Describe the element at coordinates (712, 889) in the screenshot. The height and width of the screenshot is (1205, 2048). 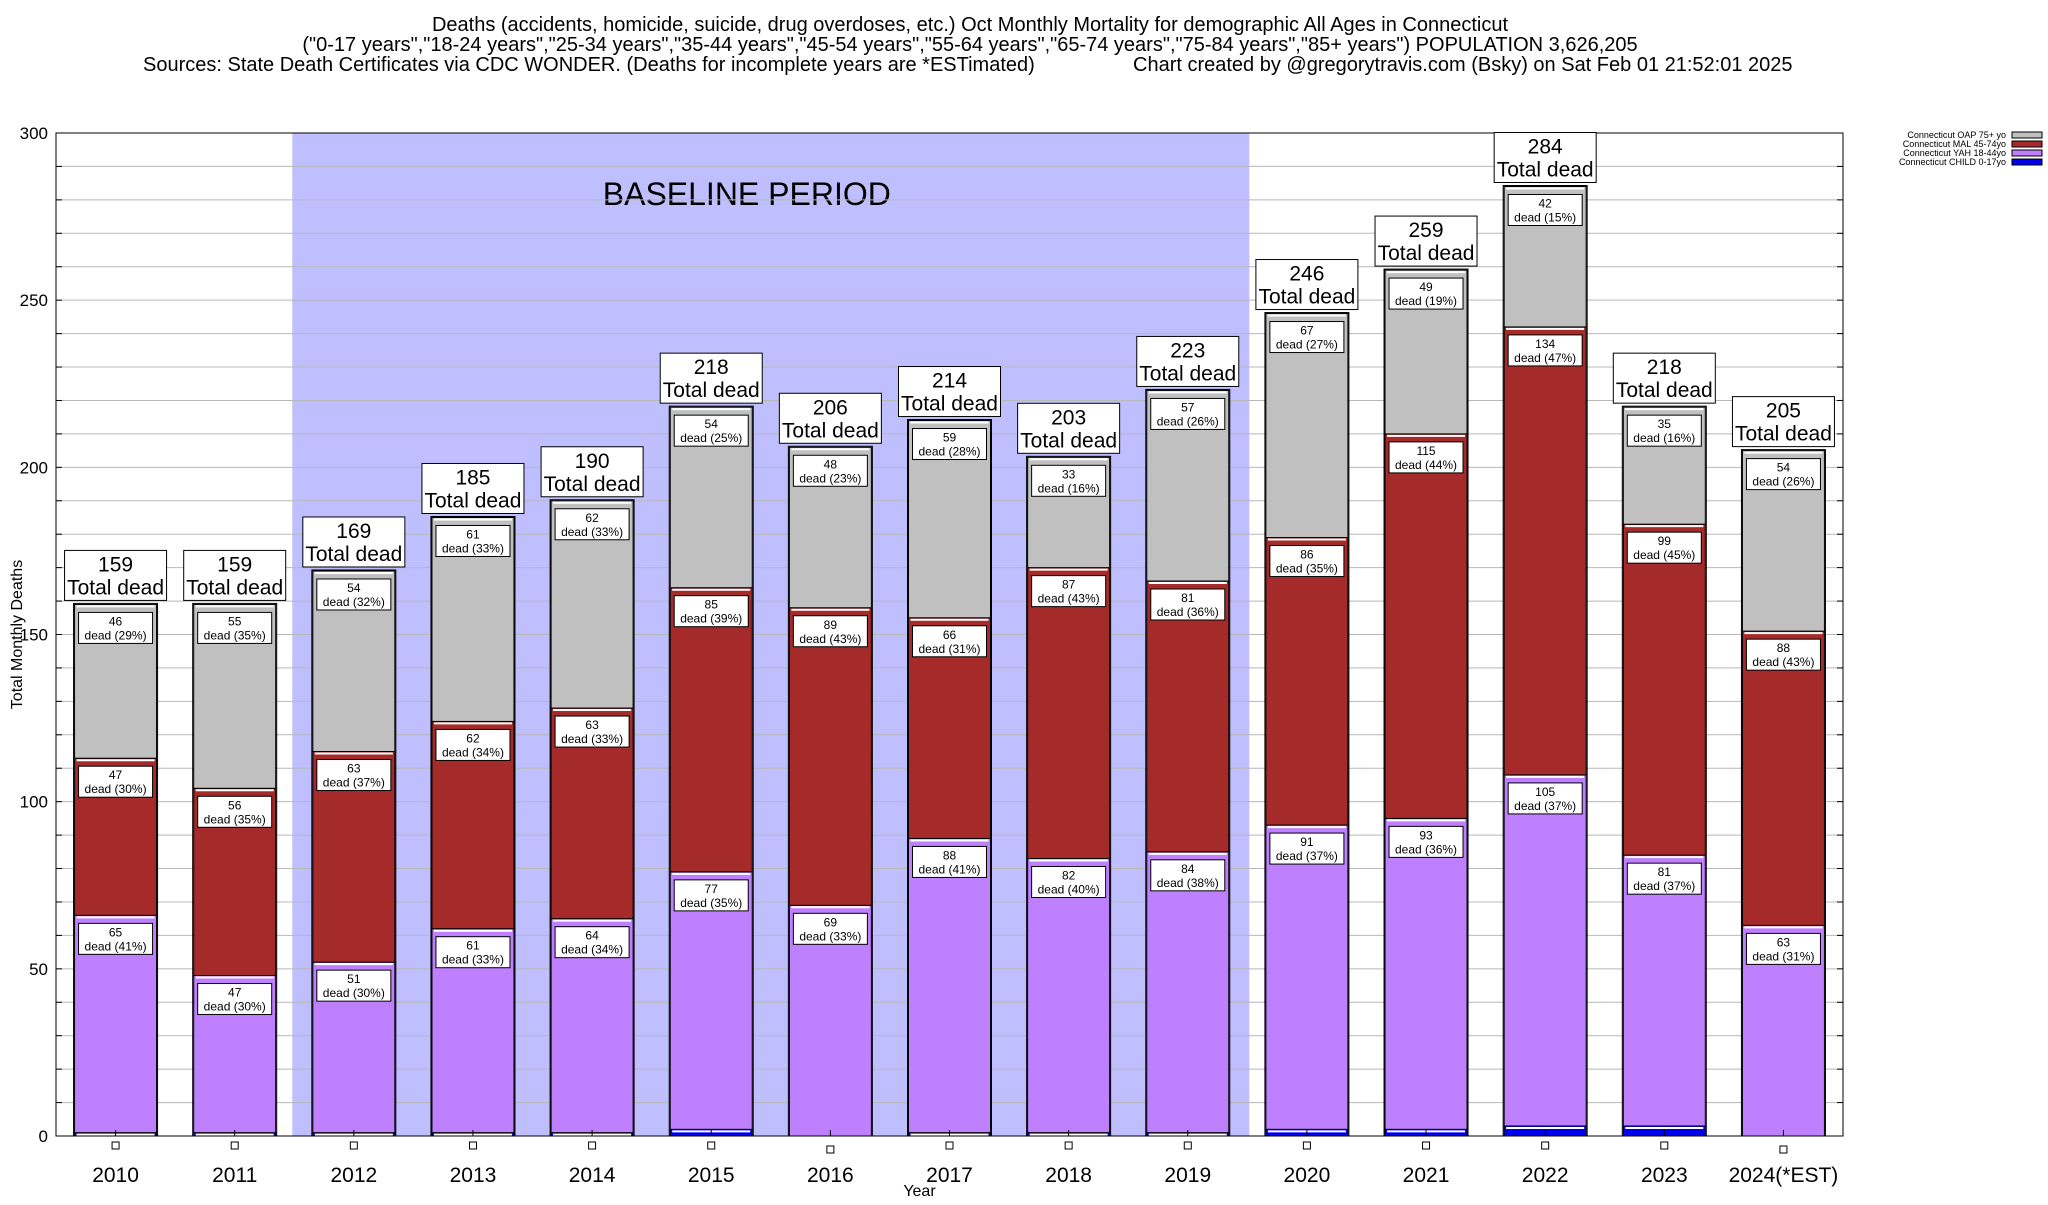
I see `segment-value-label: 77` at that location.